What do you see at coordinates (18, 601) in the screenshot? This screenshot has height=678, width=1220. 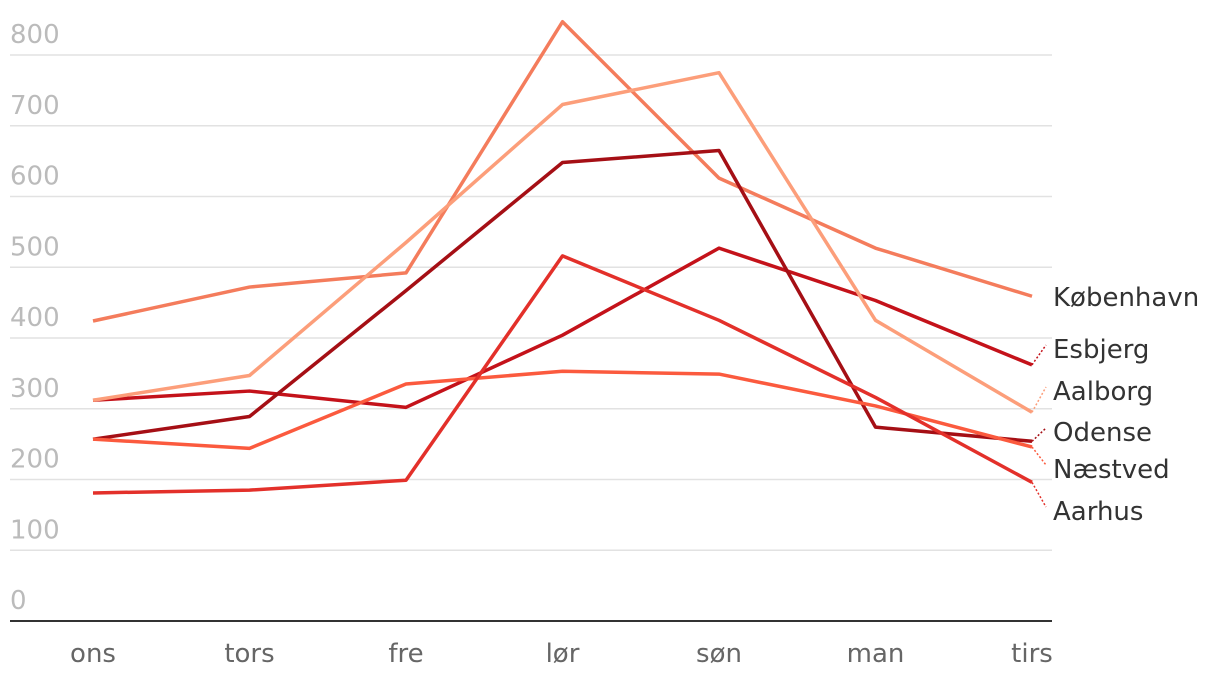 I see `y-tick-label: 0` at bounding box center [18, 601].